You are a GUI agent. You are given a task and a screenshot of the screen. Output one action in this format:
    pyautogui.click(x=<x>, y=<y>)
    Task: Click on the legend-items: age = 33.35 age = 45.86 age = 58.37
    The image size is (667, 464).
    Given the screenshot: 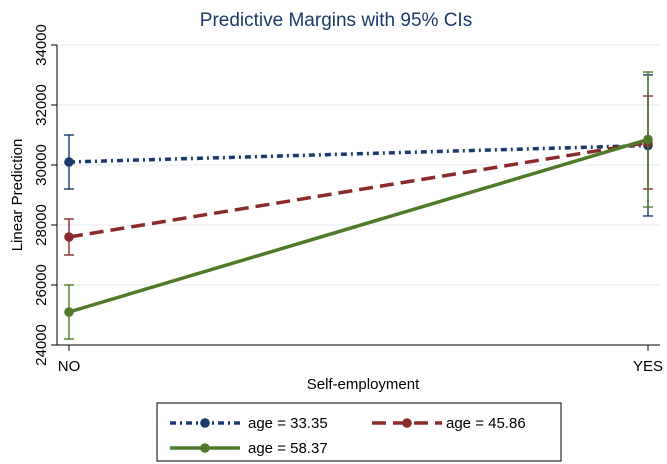 What is the action you would take?
    pyautogui.click(x=348, y=436)
    